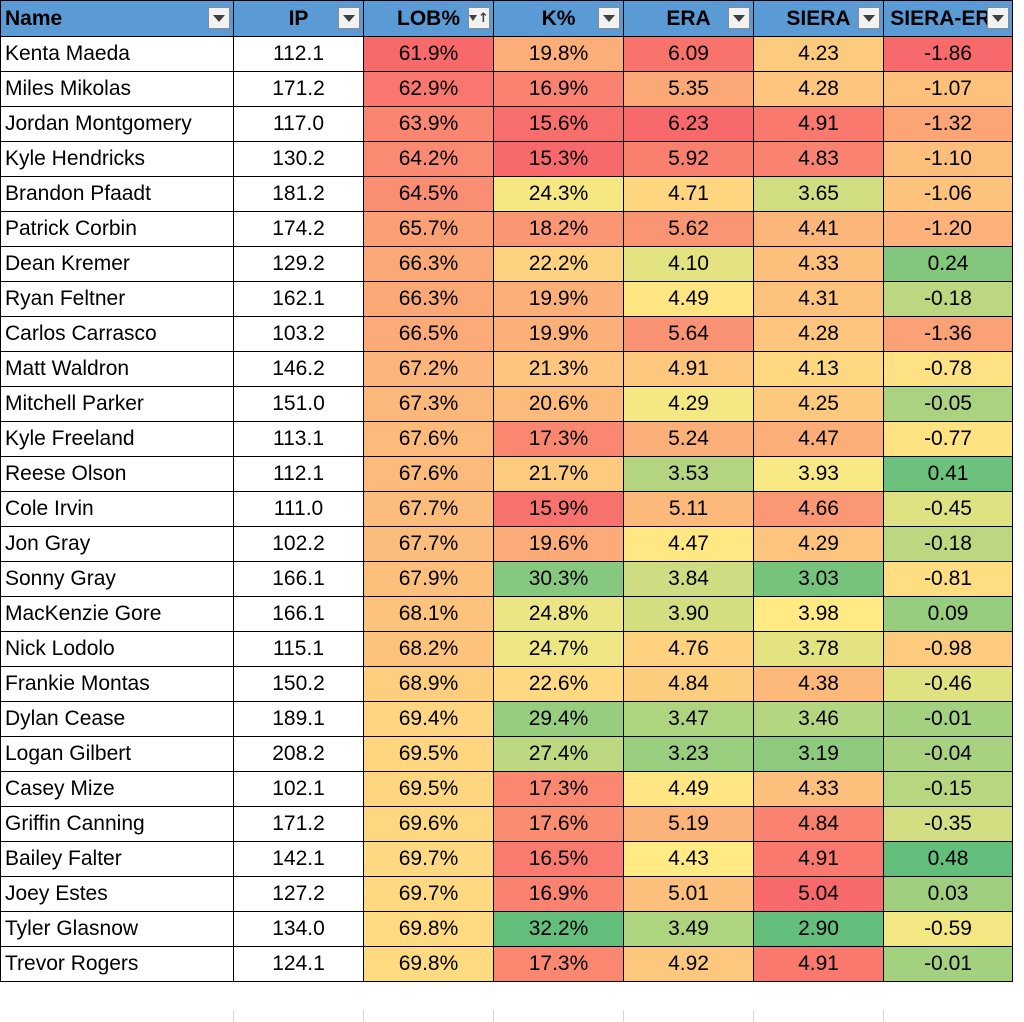 This screenshot has height=1022, width=1024. Describe the element at coordinates (558, 964) in the screenshot. I see `cell-k: 17.3%` at that location.